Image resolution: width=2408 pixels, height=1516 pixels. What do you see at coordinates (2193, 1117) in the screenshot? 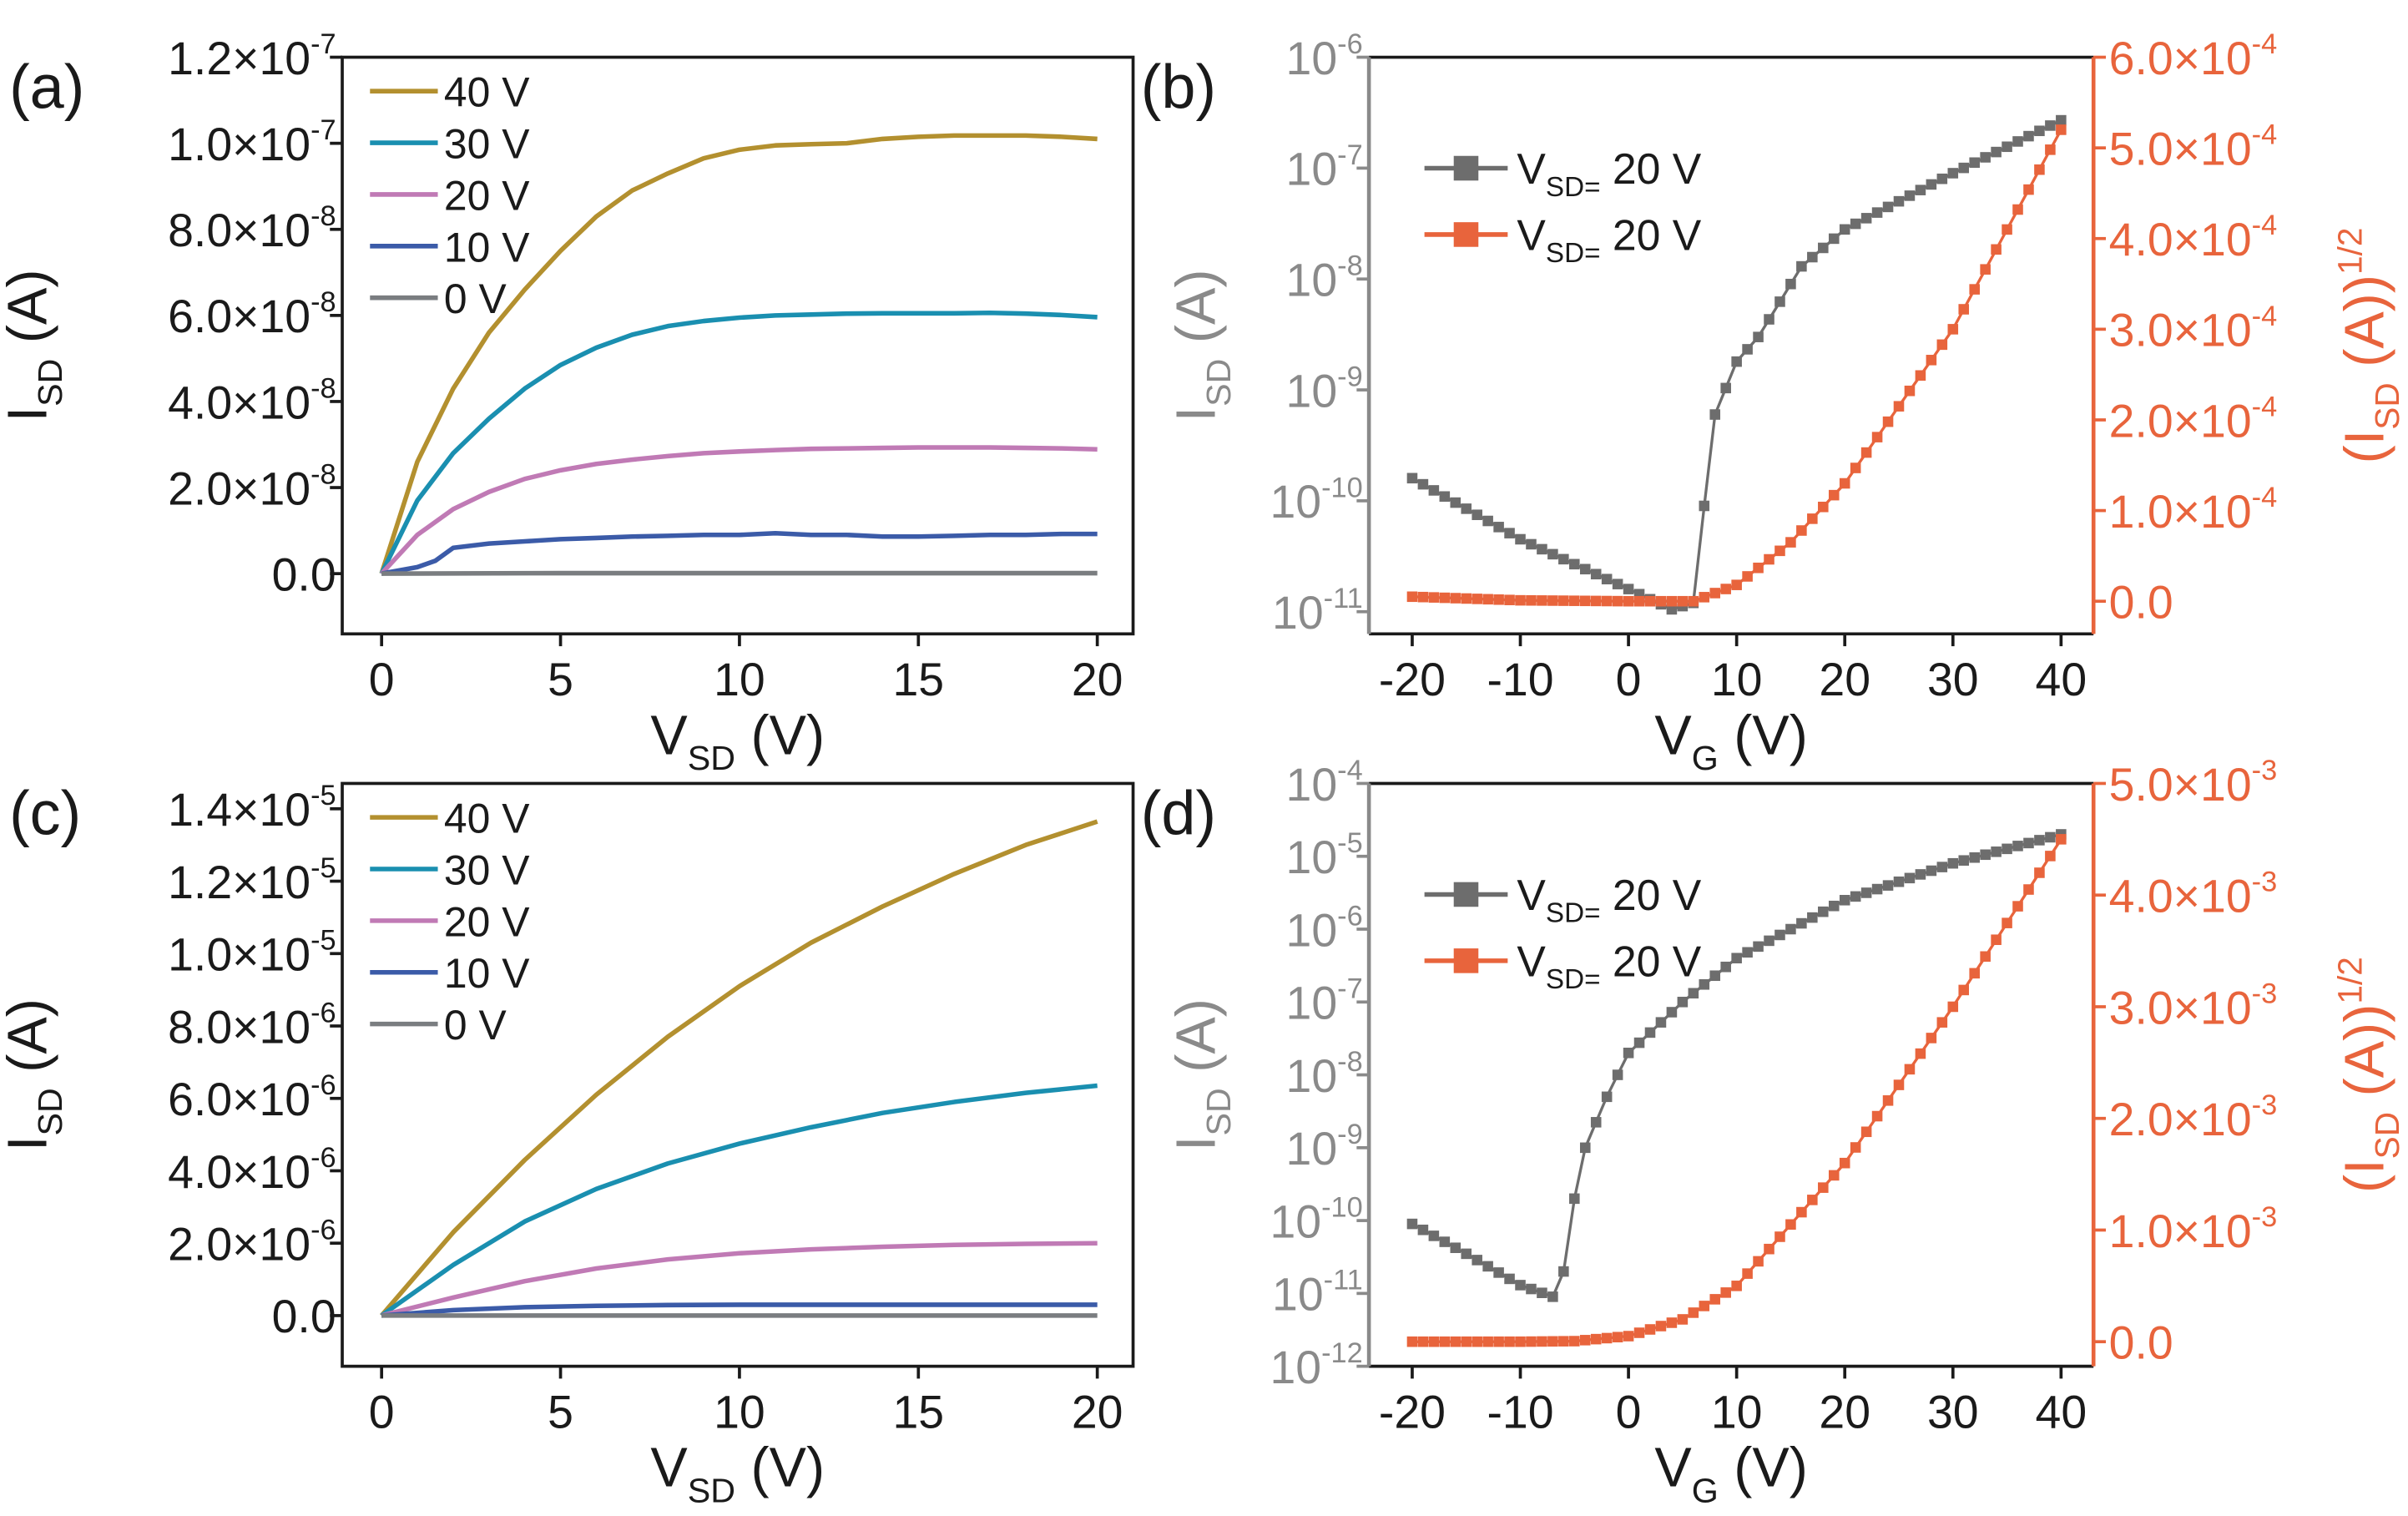
I see `y2-tick-label: 2.0×10⁻³` at bounding box center [2193, 1117].